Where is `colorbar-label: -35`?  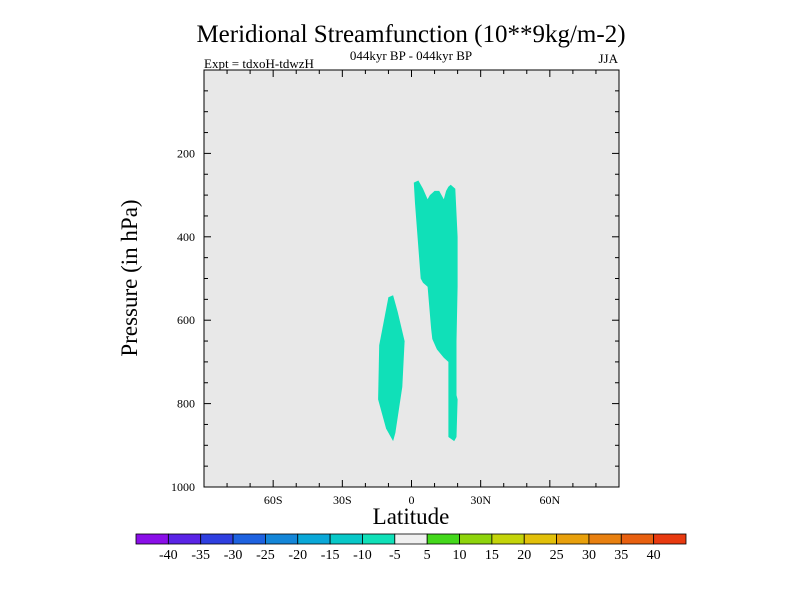
colorbar-label: -35 is located at coordinates (200, 555).